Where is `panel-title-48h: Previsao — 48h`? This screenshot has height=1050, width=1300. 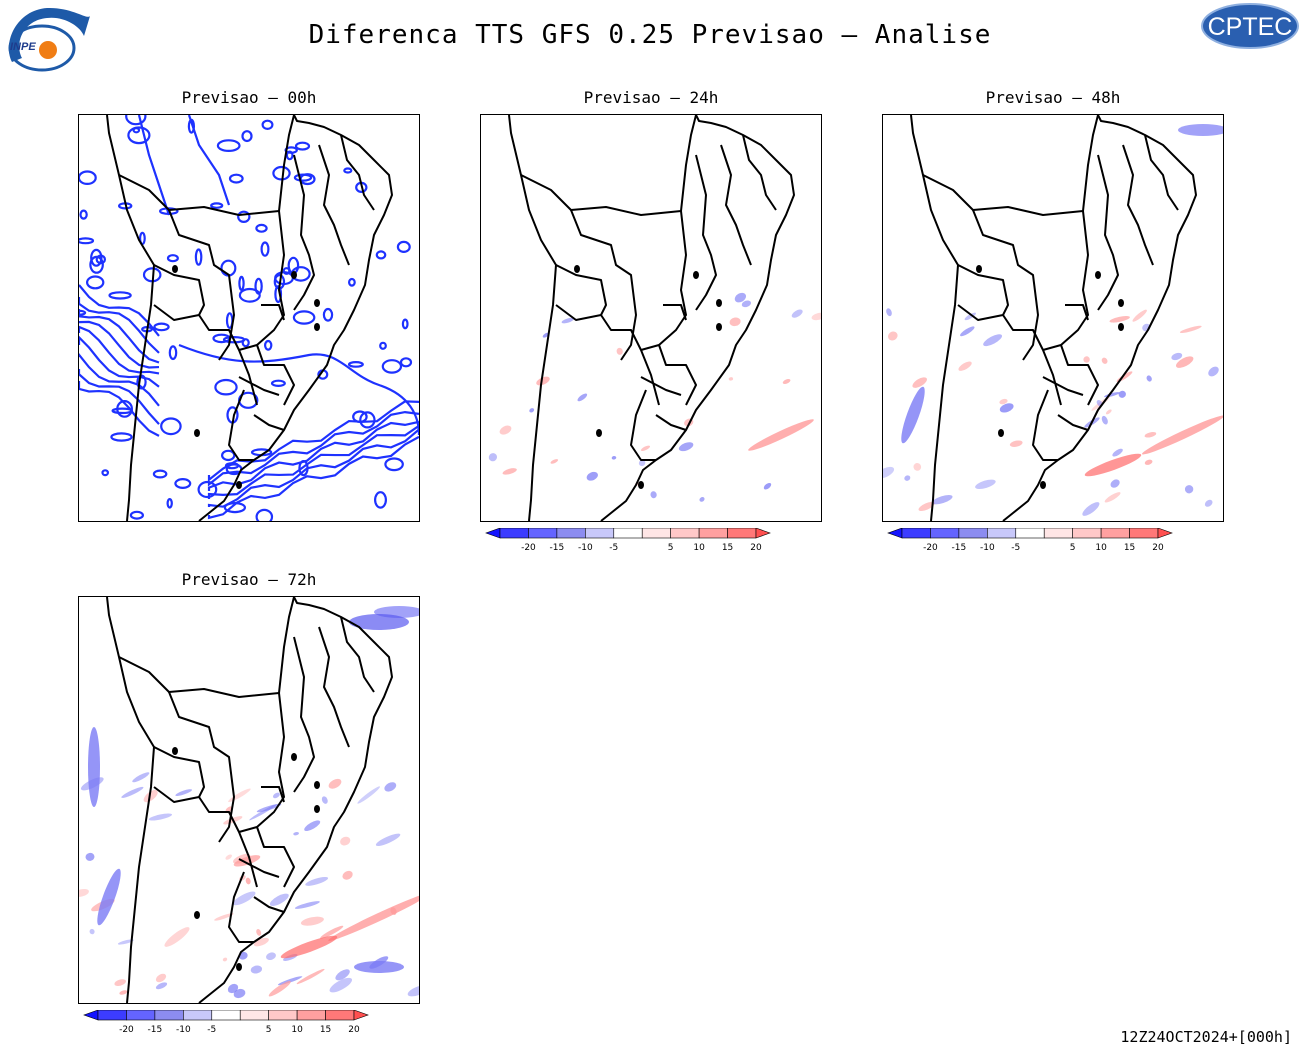 panel-title-48h: Previsao — 48h is located at coordinates (1053, 97).